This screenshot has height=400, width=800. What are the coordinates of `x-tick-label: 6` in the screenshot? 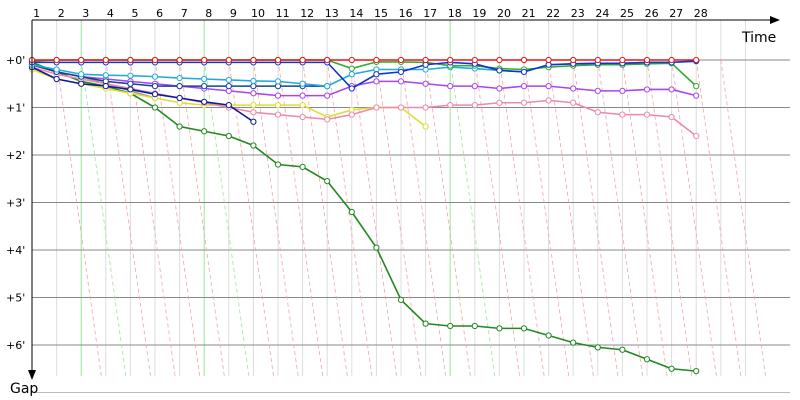 It's located at (159, 13).